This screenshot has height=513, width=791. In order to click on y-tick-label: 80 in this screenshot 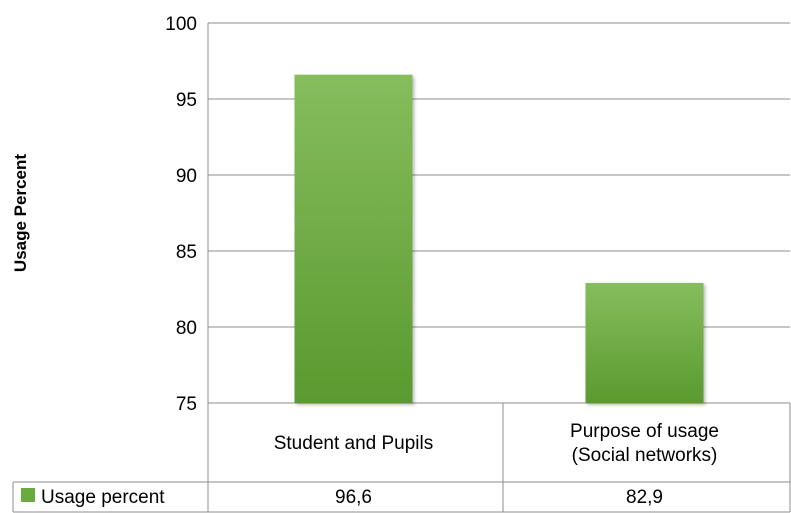, I will do `click(186, 328)`.